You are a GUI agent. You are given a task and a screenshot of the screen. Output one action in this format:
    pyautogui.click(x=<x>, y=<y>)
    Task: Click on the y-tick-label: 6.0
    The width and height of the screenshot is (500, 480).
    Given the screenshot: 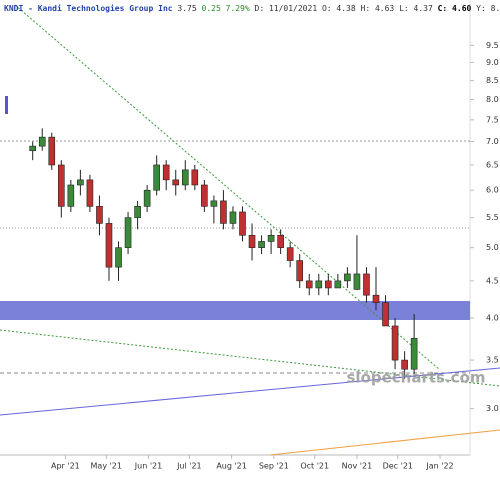 What is the action you would take?
    pyautogui.click(x=492, y=190)
    